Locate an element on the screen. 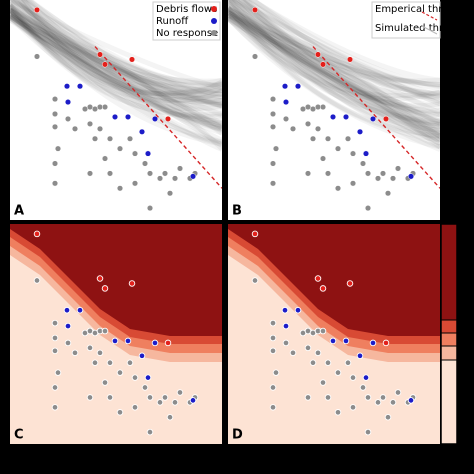 Image resolution: width=474 pixels, height=474 pixels. legend: Emperical threshold Simulated threshold is located at coordinates (422, 20).